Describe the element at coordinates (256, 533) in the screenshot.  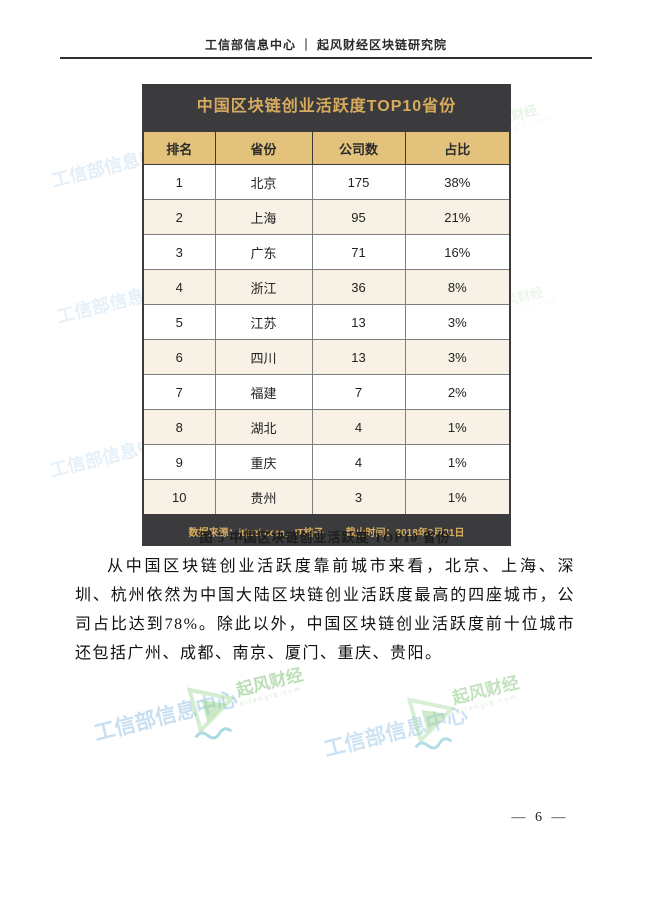
I see `data-source-label: 数据来源：itjuzi.com，IT桔子` at that location.